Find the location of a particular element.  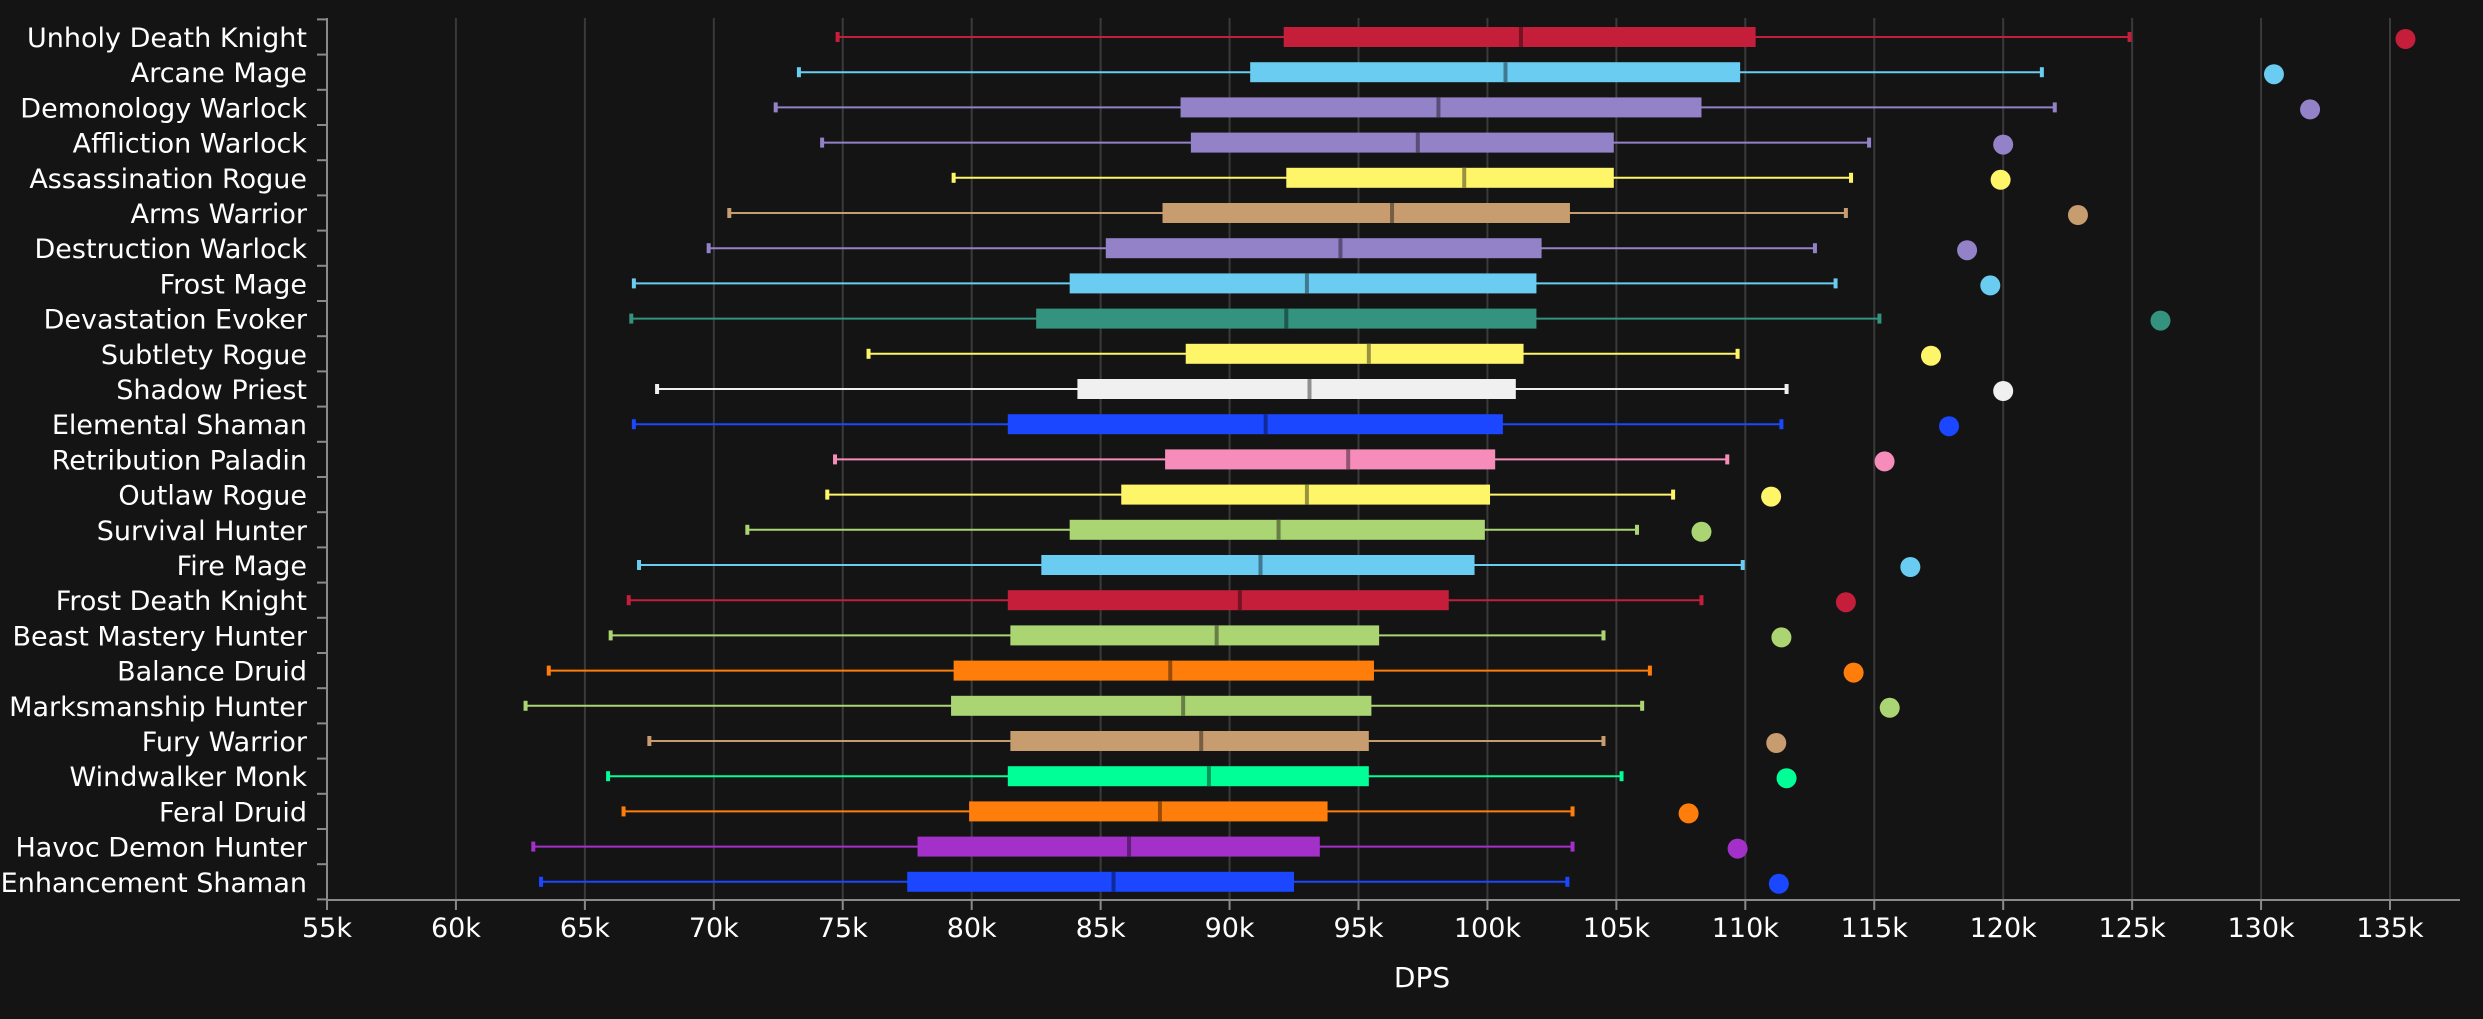

category-label: Devastation Evoker is located at coordinates (176, 320).